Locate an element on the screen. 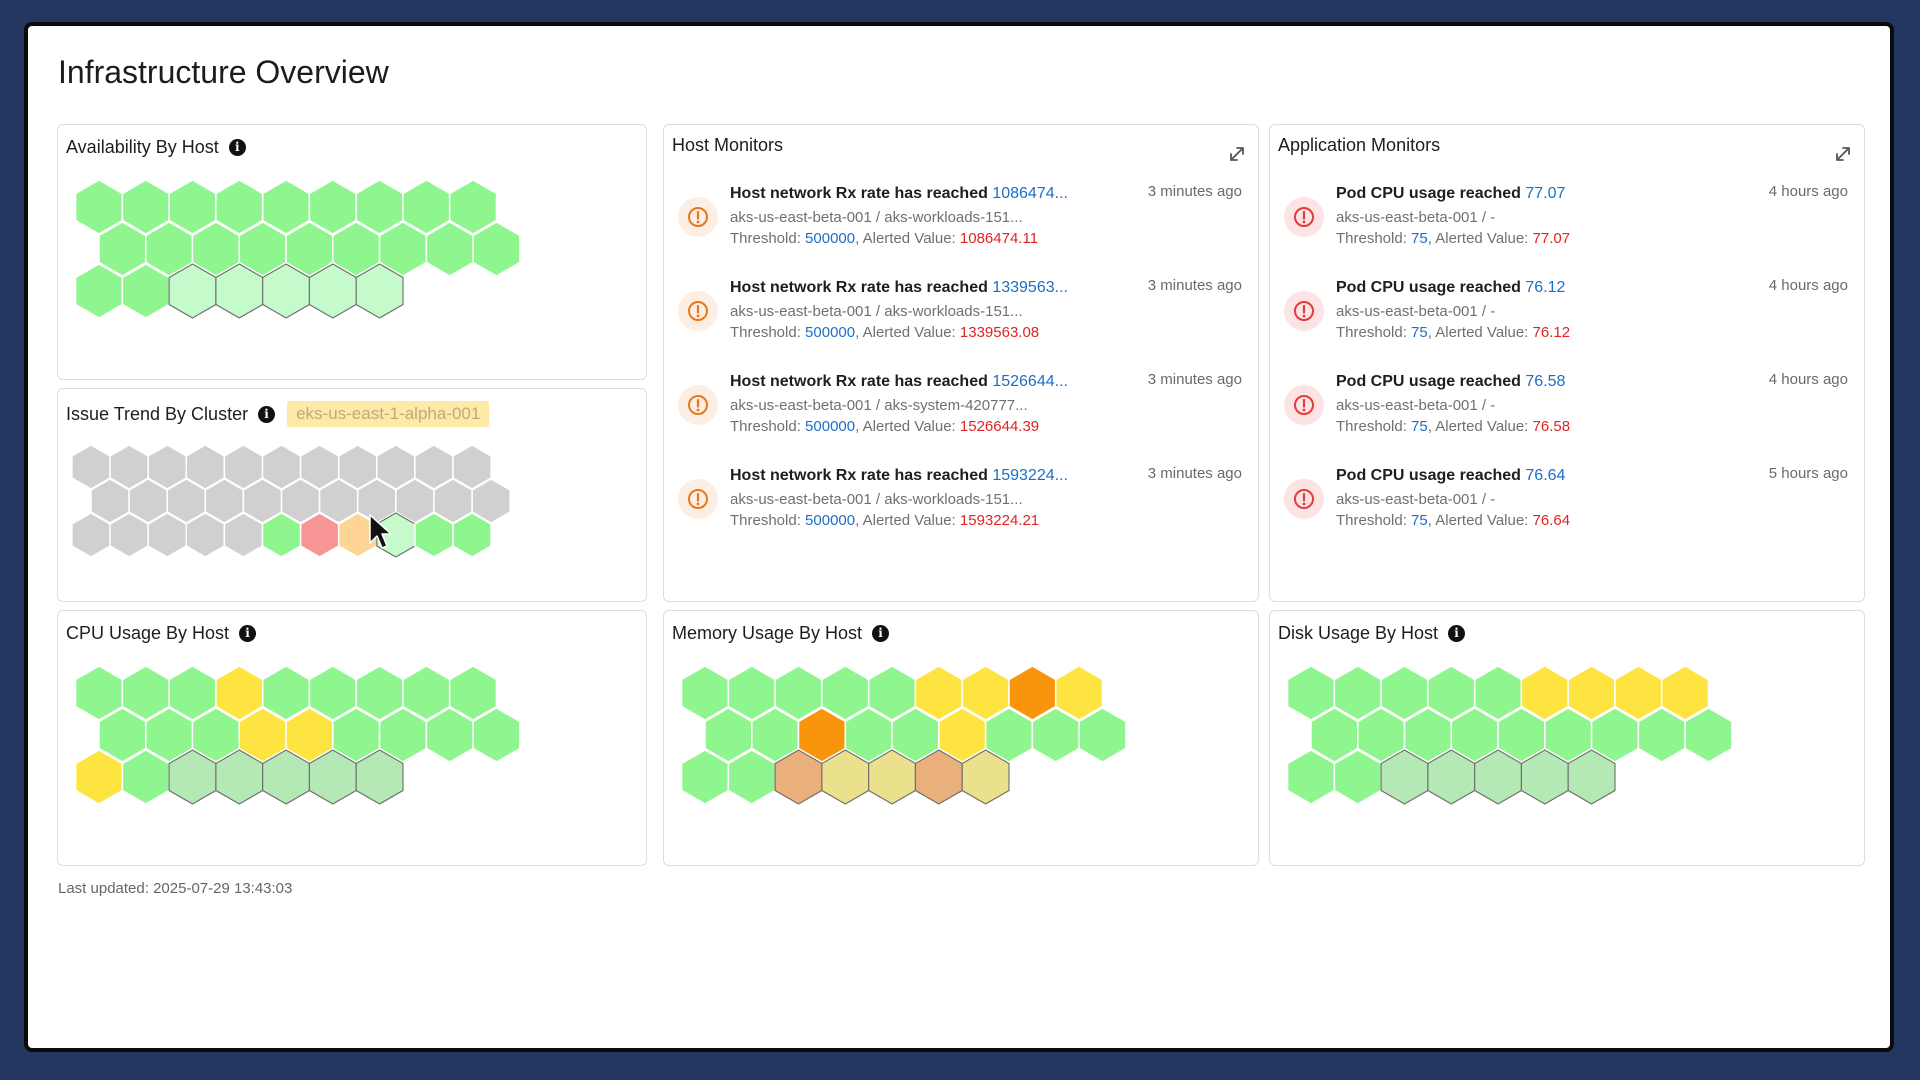 Image resolution: width=1920 pixels, height=1080 pixels. memory-usage-title: Memory Usage By Host is located at coordinates (767, 633).